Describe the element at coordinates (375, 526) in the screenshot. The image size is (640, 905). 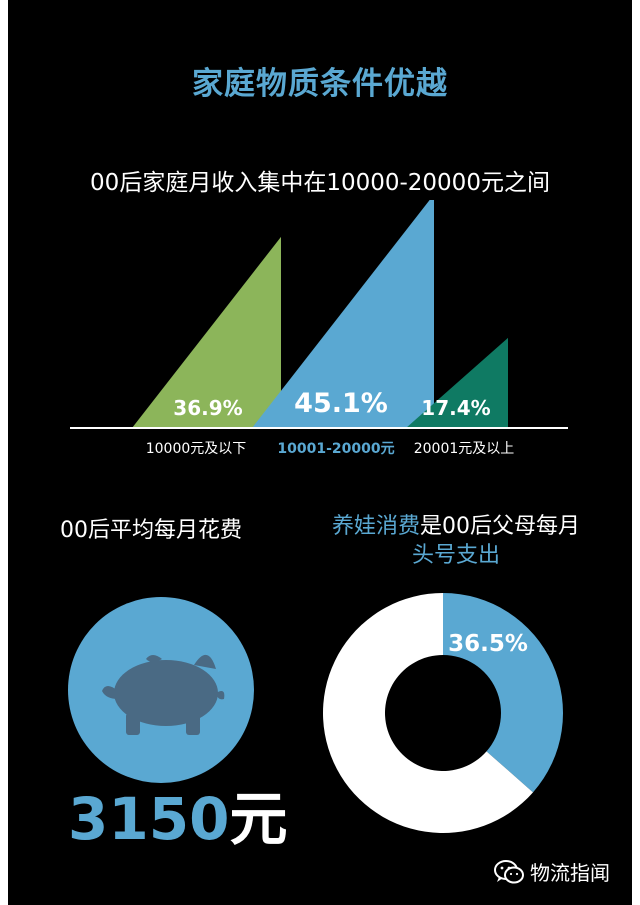
I see `kid-spending-highlight: 养娃消费` at that location.